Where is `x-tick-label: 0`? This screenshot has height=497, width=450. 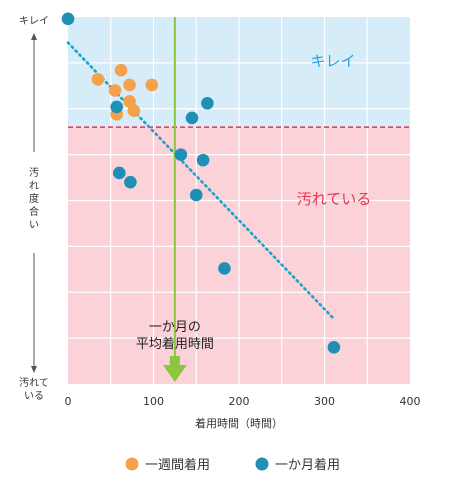 x-tick-label: 0 is located at coordinates (68, 401).